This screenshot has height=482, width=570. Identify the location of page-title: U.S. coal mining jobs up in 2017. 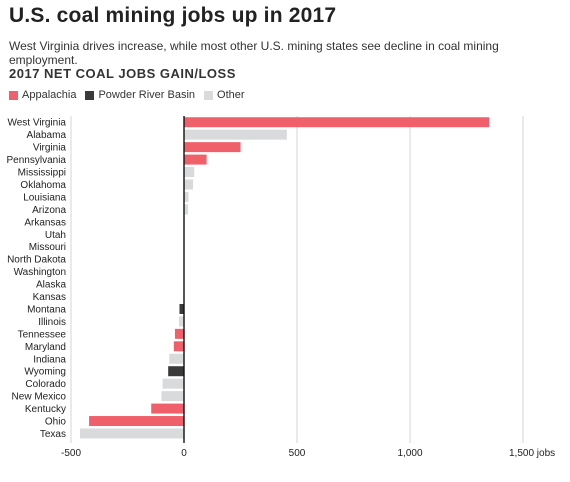
(173, 15).